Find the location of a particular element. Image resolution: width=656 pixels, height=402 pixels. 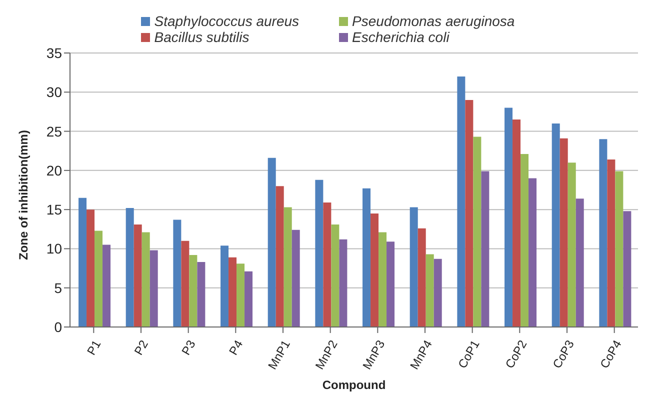

legend-label: Staphylococcus aureus is located at coordinates (227, 21).